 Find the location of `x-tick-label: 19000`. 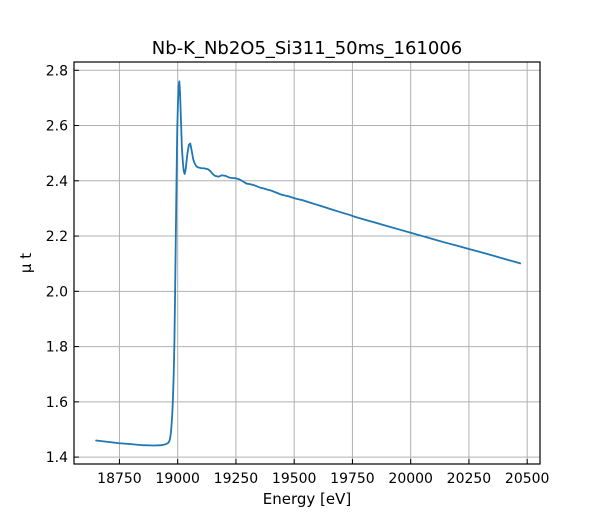

x-tick-label: 19000 is located at coordinates (177, 479).